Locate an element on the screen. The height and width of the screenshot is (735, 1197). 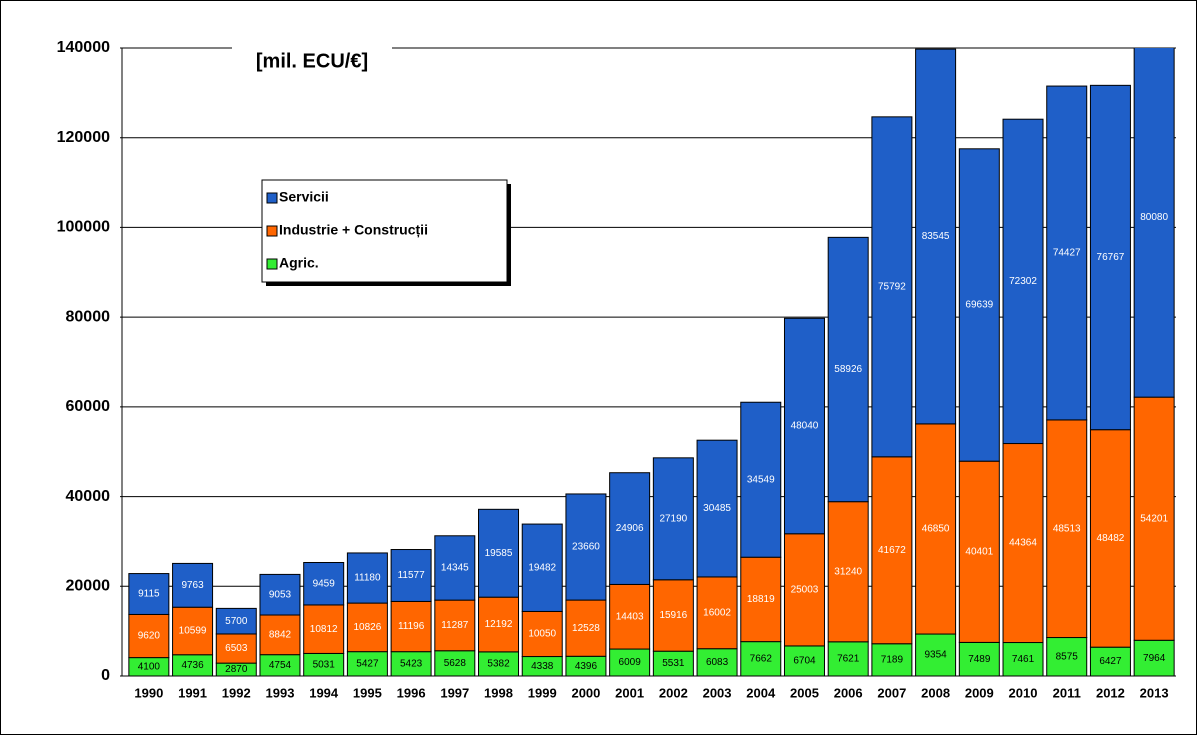
title-box is located at coordinates (312, 60).